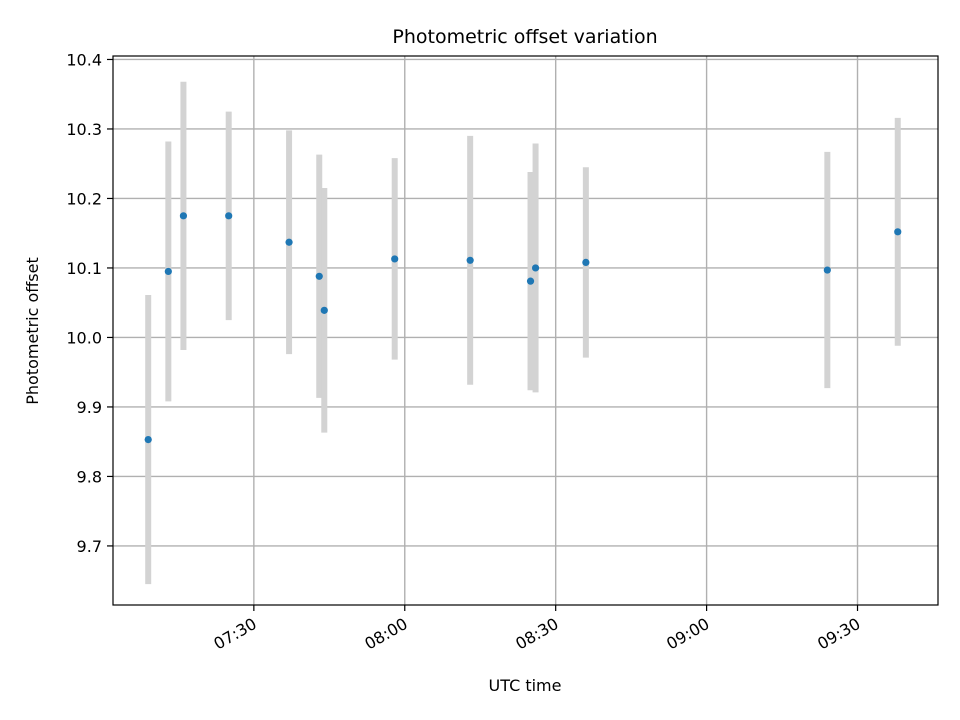 This screenshot has height=720, width=960. I want to click on y-tick-label: 9.8, so click(89, 476).